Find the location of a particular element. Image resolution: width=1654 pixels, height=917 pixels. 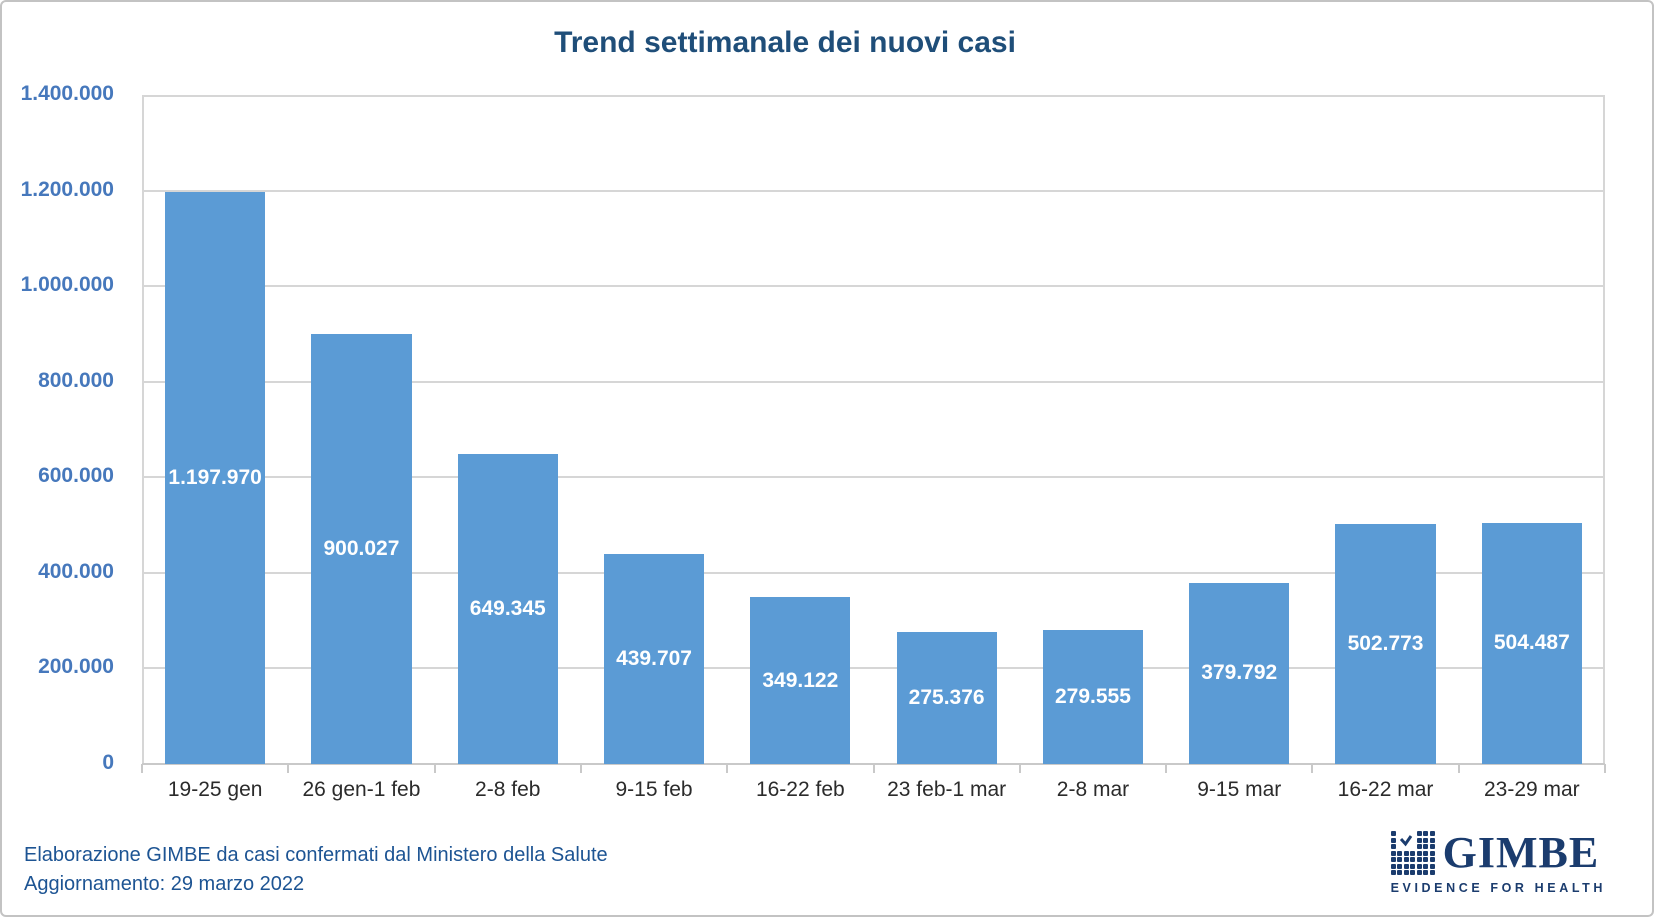

bar-value-label: 900.027 is located at coordinates (361, 548).